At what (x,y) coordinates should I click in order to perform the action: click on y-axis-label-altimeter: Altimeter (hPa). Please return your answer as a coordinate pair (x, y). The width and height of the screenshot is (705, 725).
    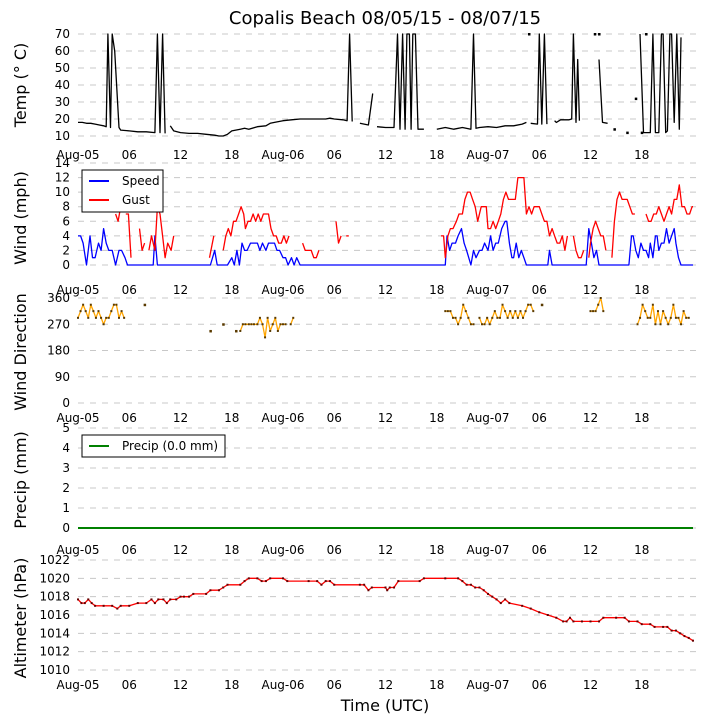
    Looking at the image, I should click on (20, 618).